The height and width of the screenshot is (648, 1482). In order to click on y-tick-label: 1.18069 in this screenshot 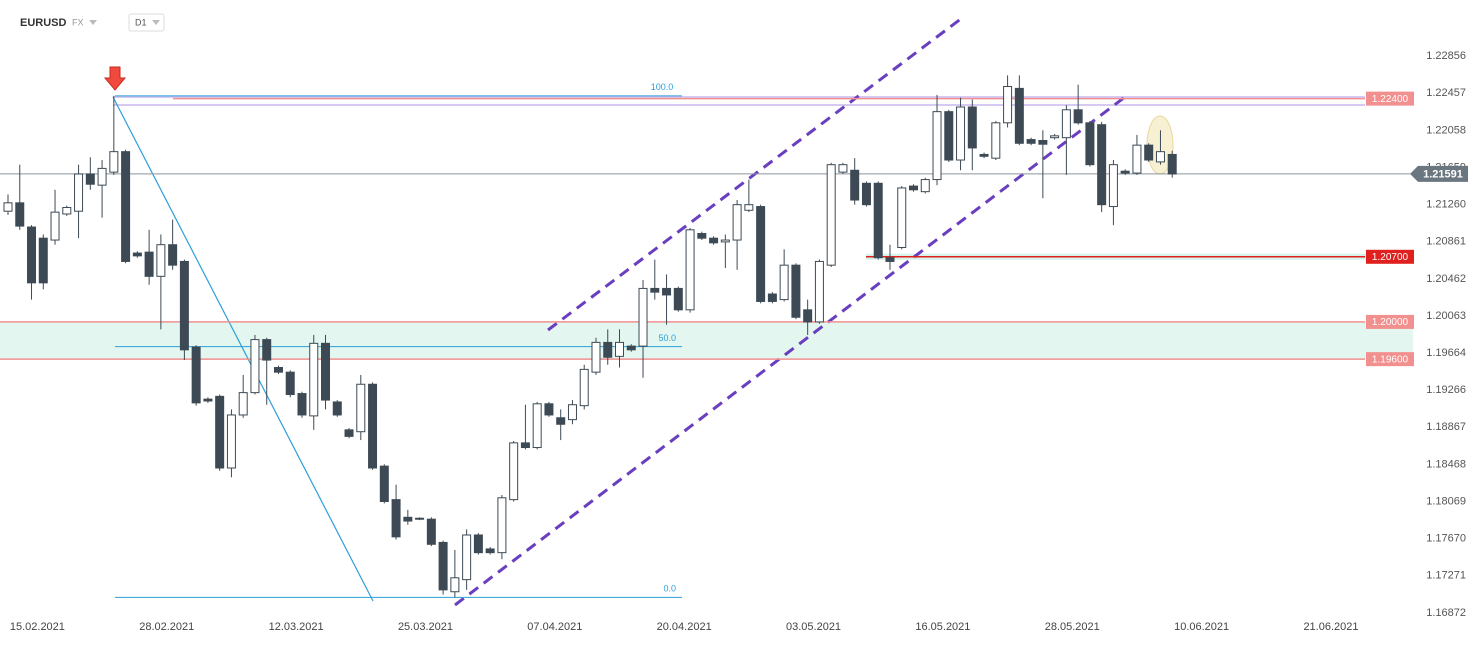, I will do `click(1446, 501)`.